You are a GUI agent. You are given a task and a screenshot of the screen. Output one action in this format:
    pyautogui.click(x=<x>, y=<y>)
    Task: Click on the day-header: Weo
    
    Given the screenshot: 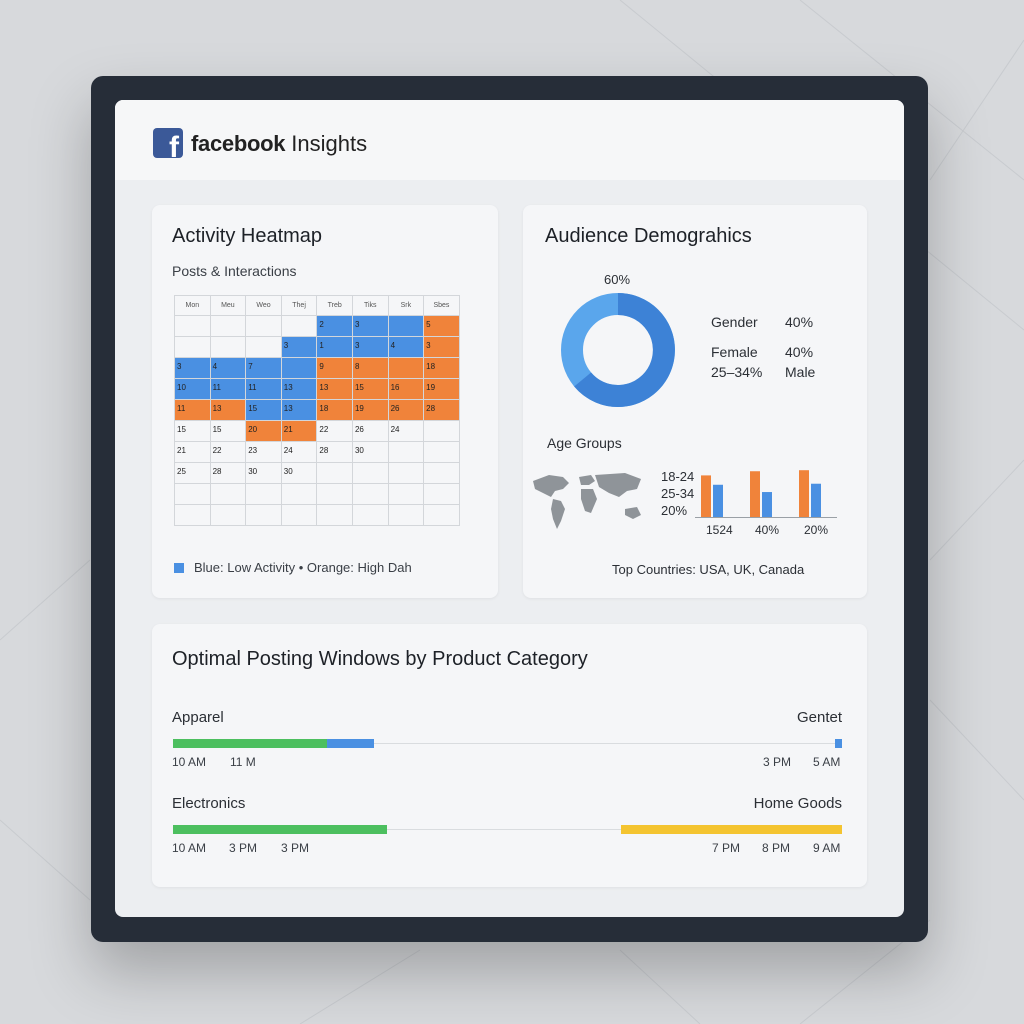 What is the action you would take?
    pyautogui.click(x=264, y=306)
    